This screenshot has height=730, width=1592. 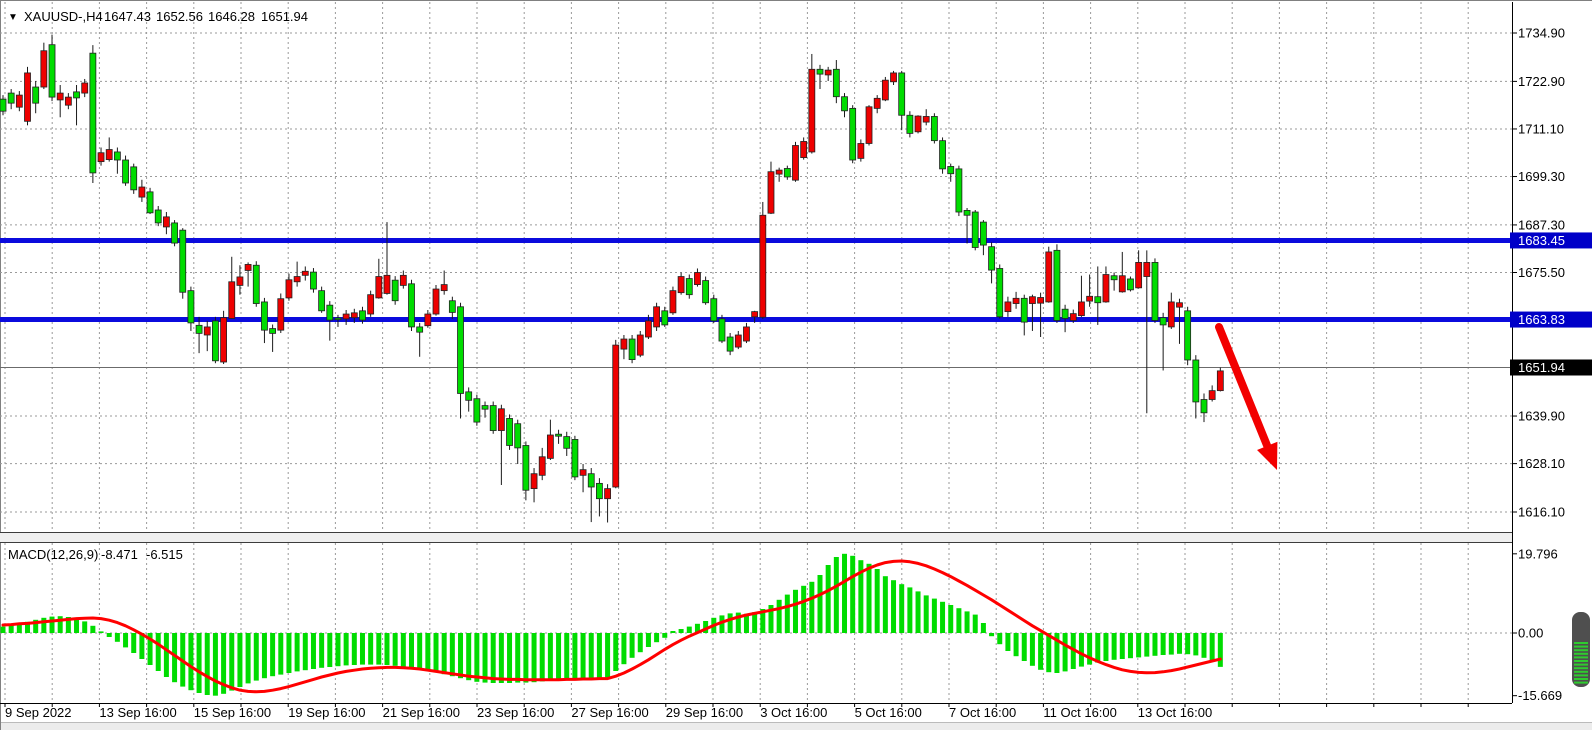 I want to click on ohlc-high-value: 1652.56, so click(x=179, y=16).